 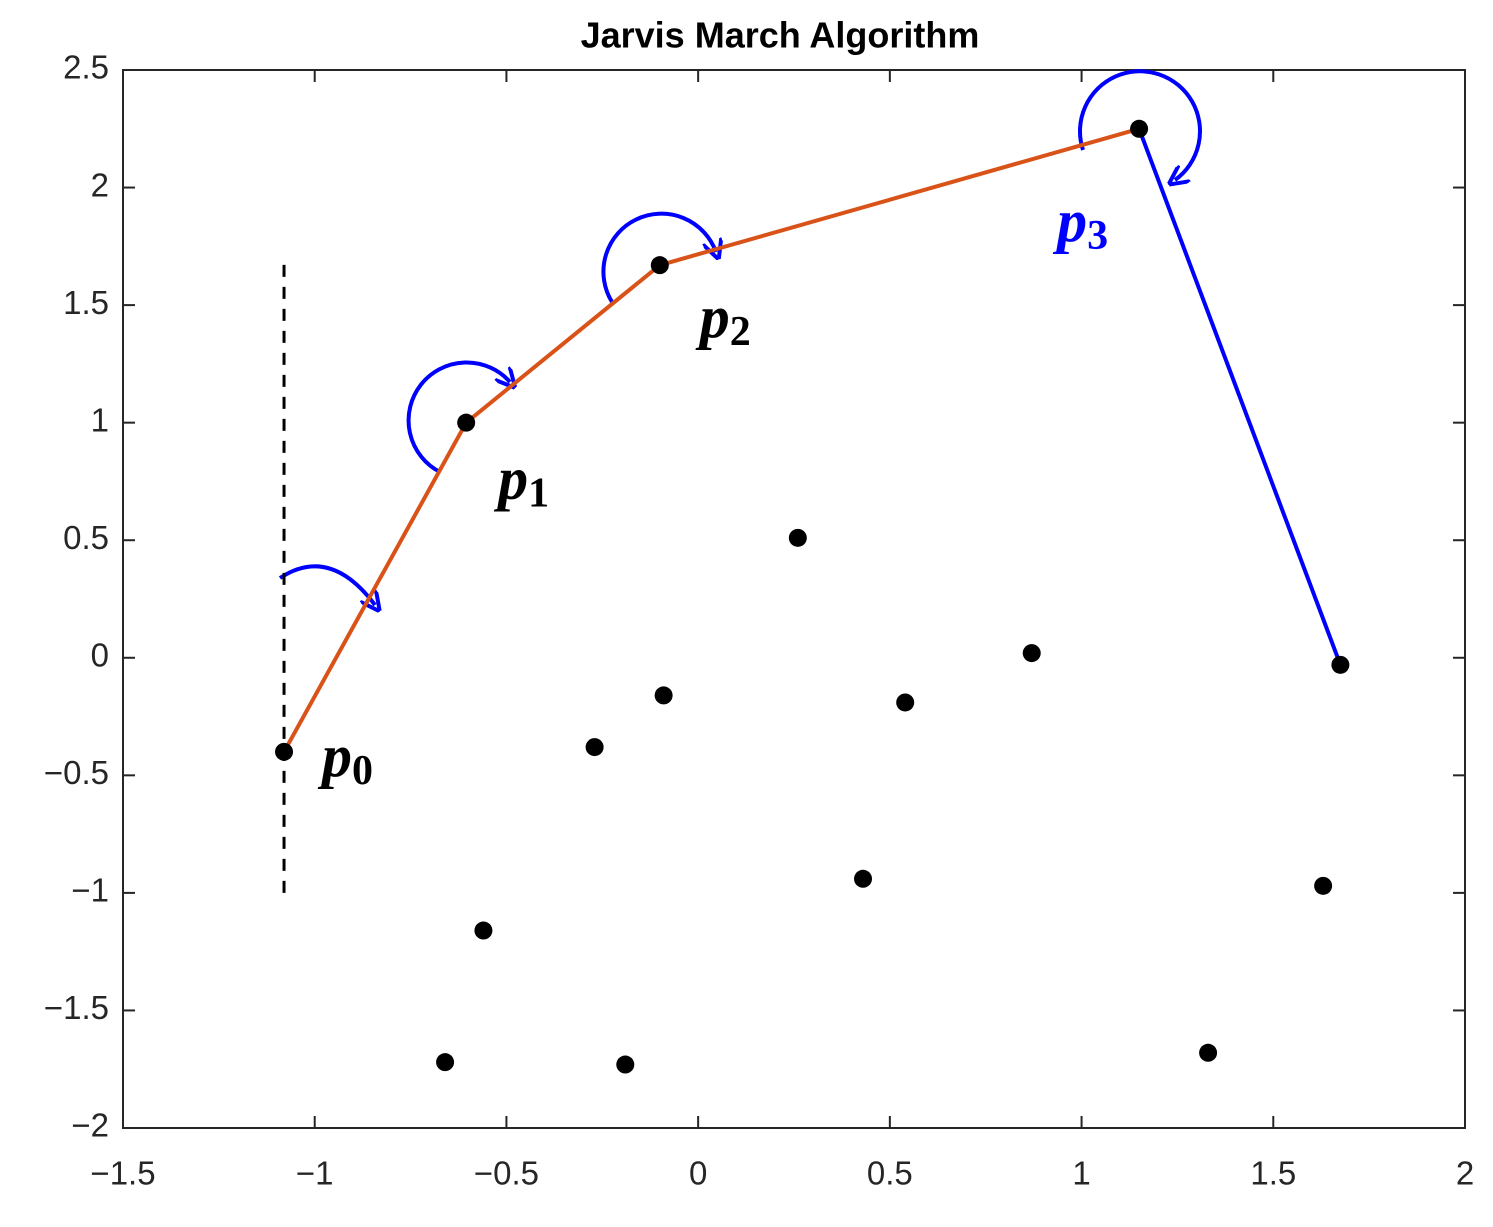 What do you see at coordinates (315, 1173) in the screenshot?
I see `x-tick-label: −1` at bounding box center [315, 1173].